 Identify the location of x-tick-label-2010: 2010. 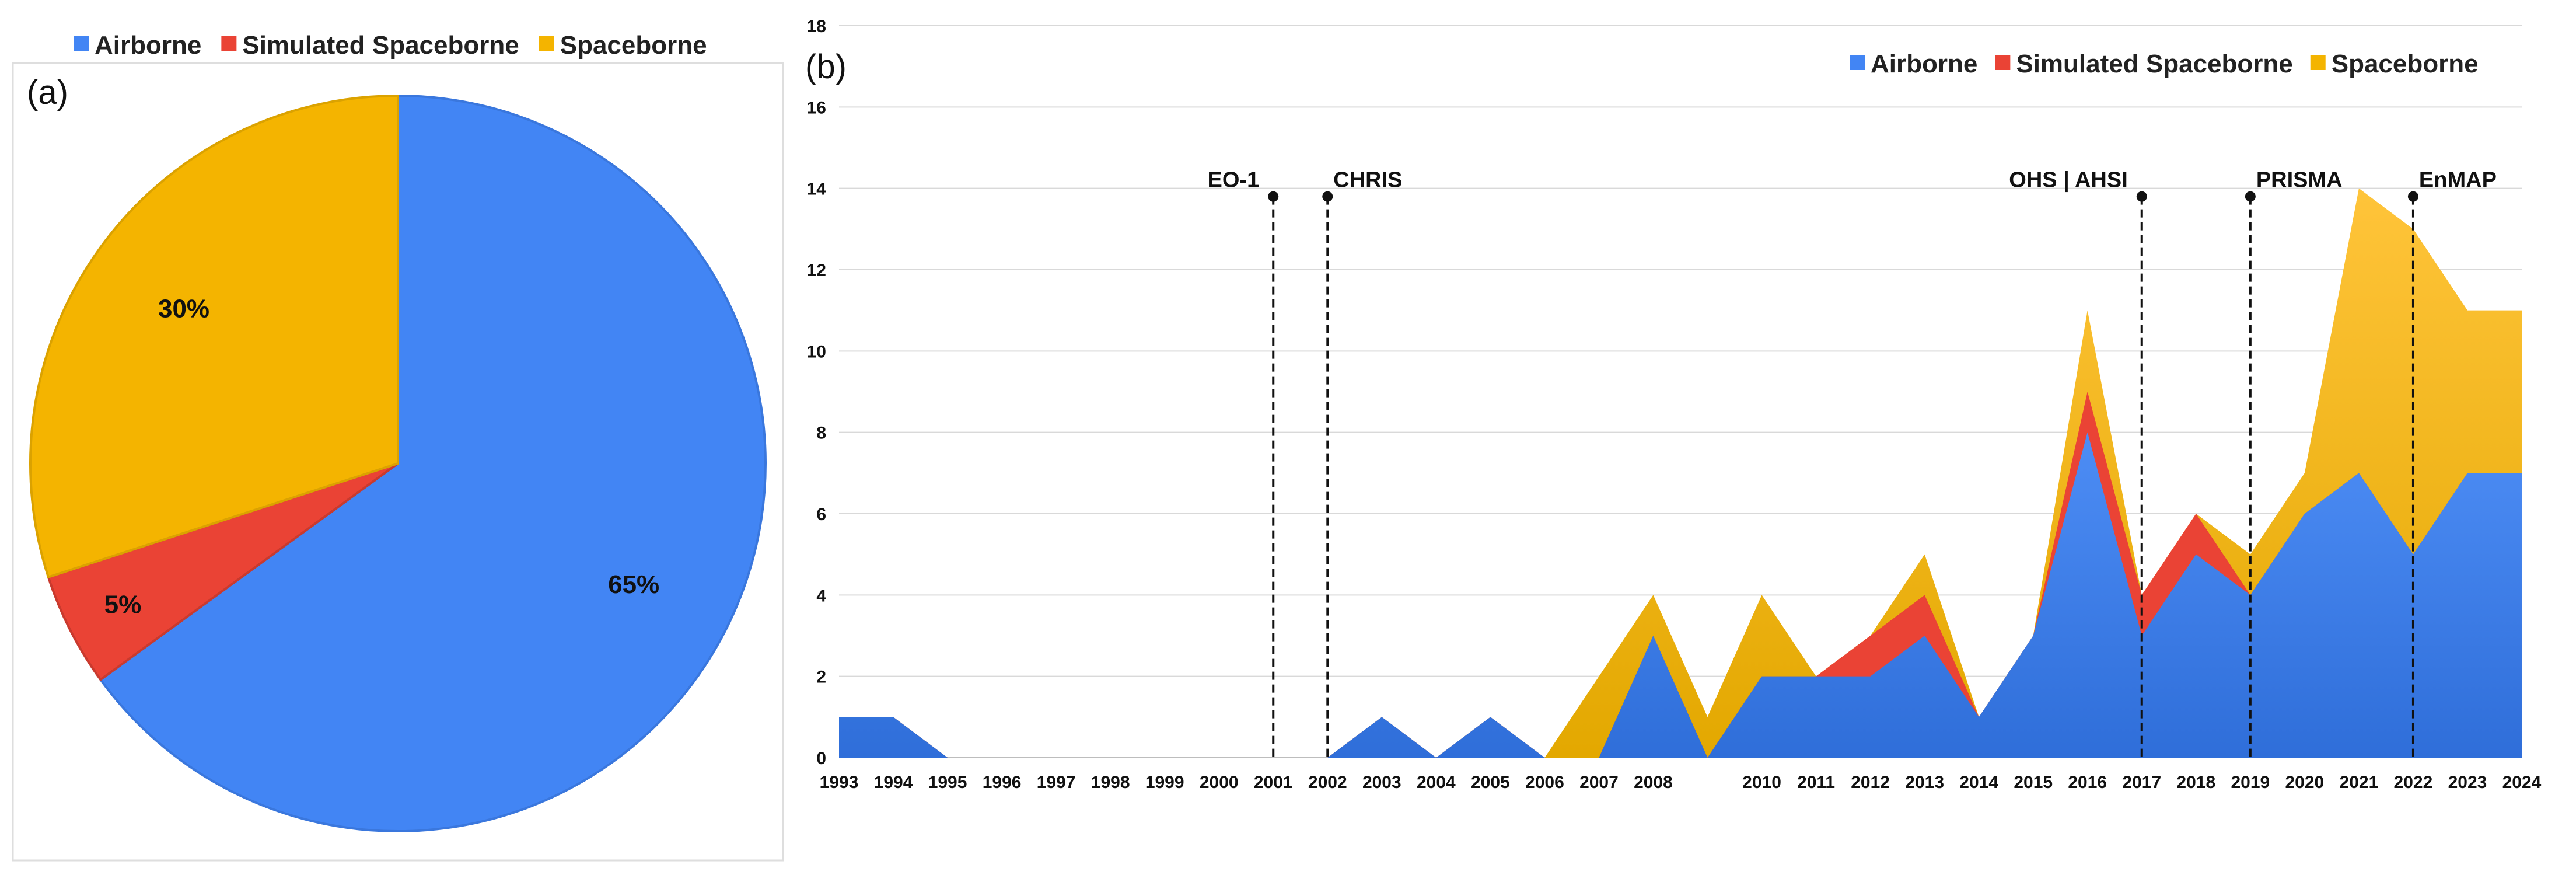
(1761, 782).